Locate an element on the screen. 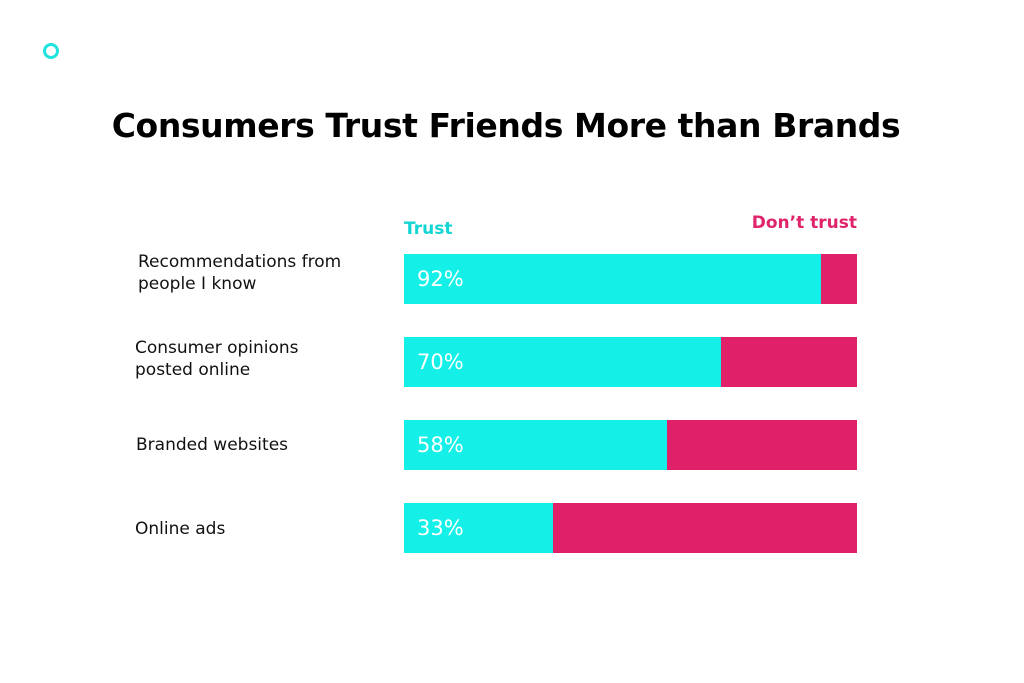  category-label: Recommendations from people I know is located at coordinates (240, 273).